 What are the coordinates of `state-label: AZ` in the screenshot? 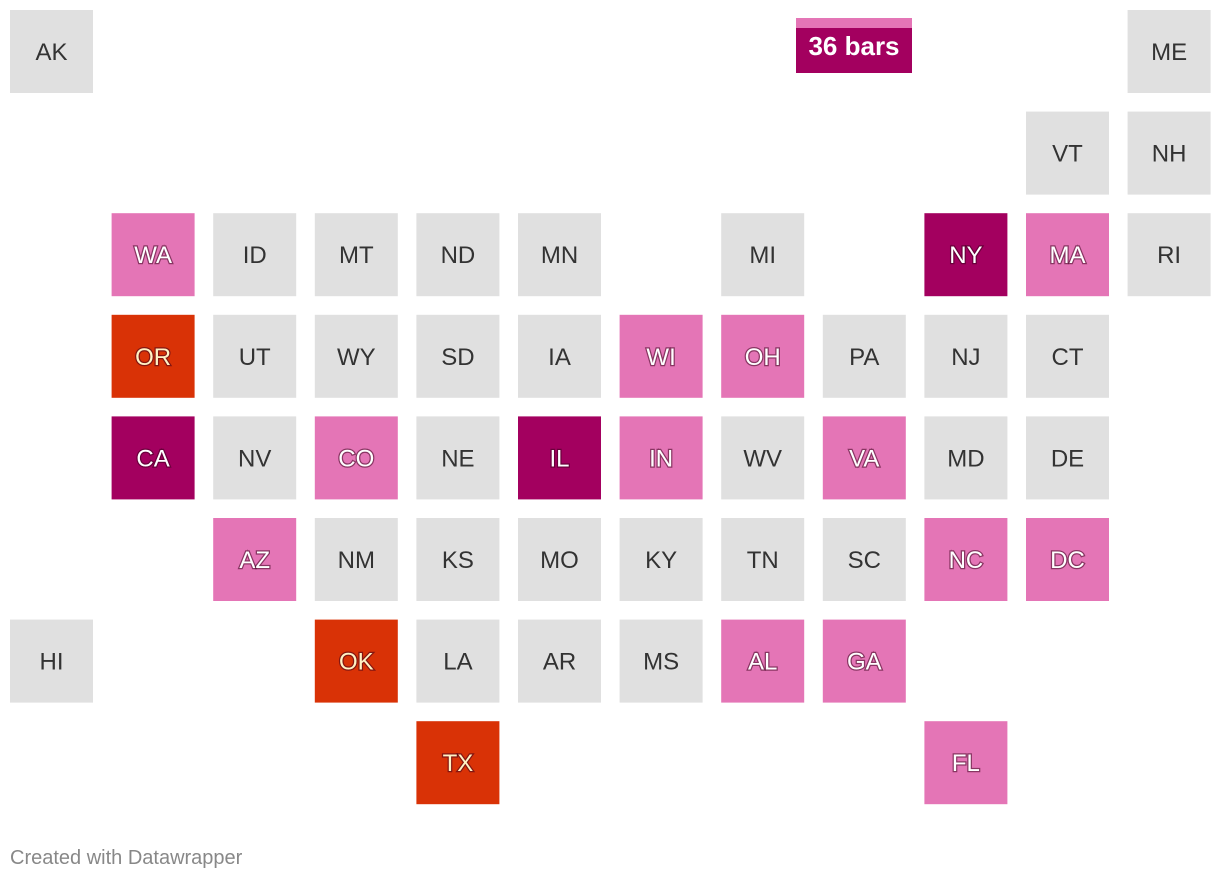 It's located at (254, 560).